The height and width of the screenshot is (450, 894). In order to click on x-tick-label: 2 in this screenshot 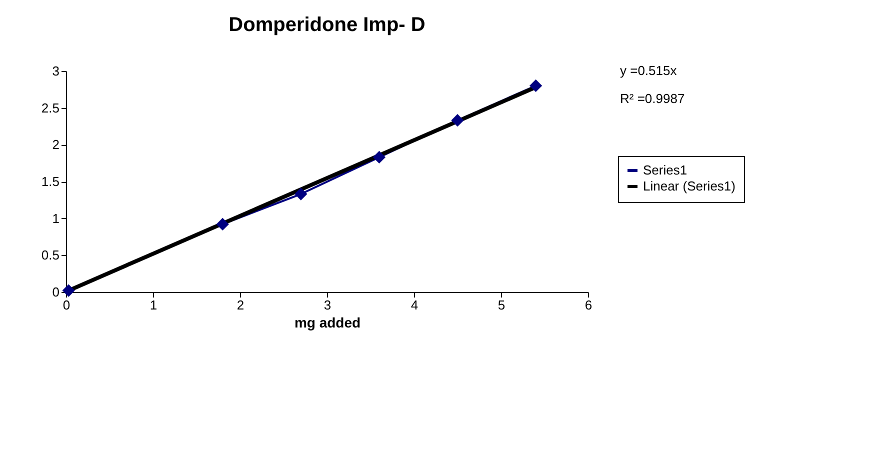, I will do `click(240, 305)`.